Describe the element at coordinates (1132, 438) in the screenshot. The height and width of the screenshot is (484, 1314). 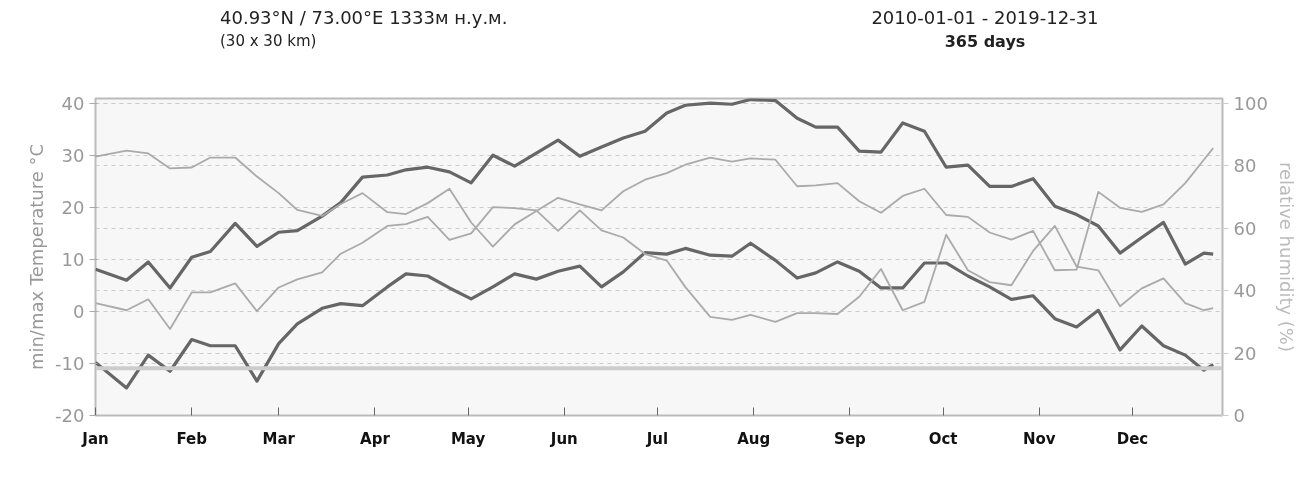
I see `x-tick-label: Dec` at that location.